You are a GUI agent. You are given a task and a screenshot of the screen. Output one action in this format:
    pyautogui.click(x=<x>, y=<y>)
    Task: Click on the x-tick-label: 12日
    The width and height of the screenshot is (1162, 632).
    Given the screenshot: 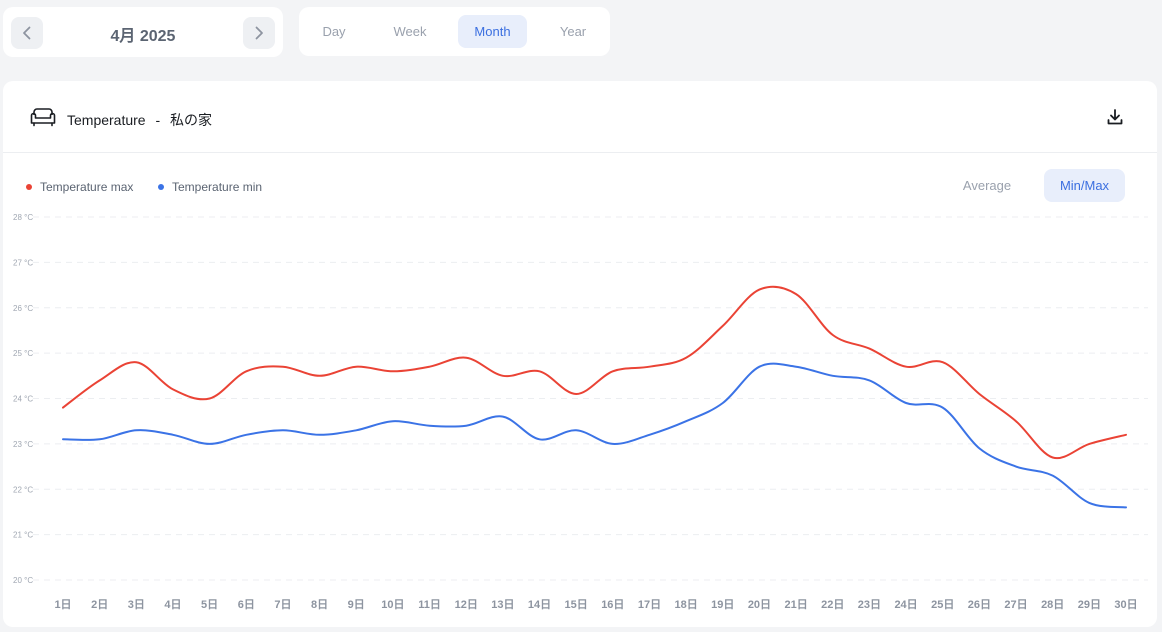 What is the action you would take?
    pyautogui.click(x=466, y=604)
    